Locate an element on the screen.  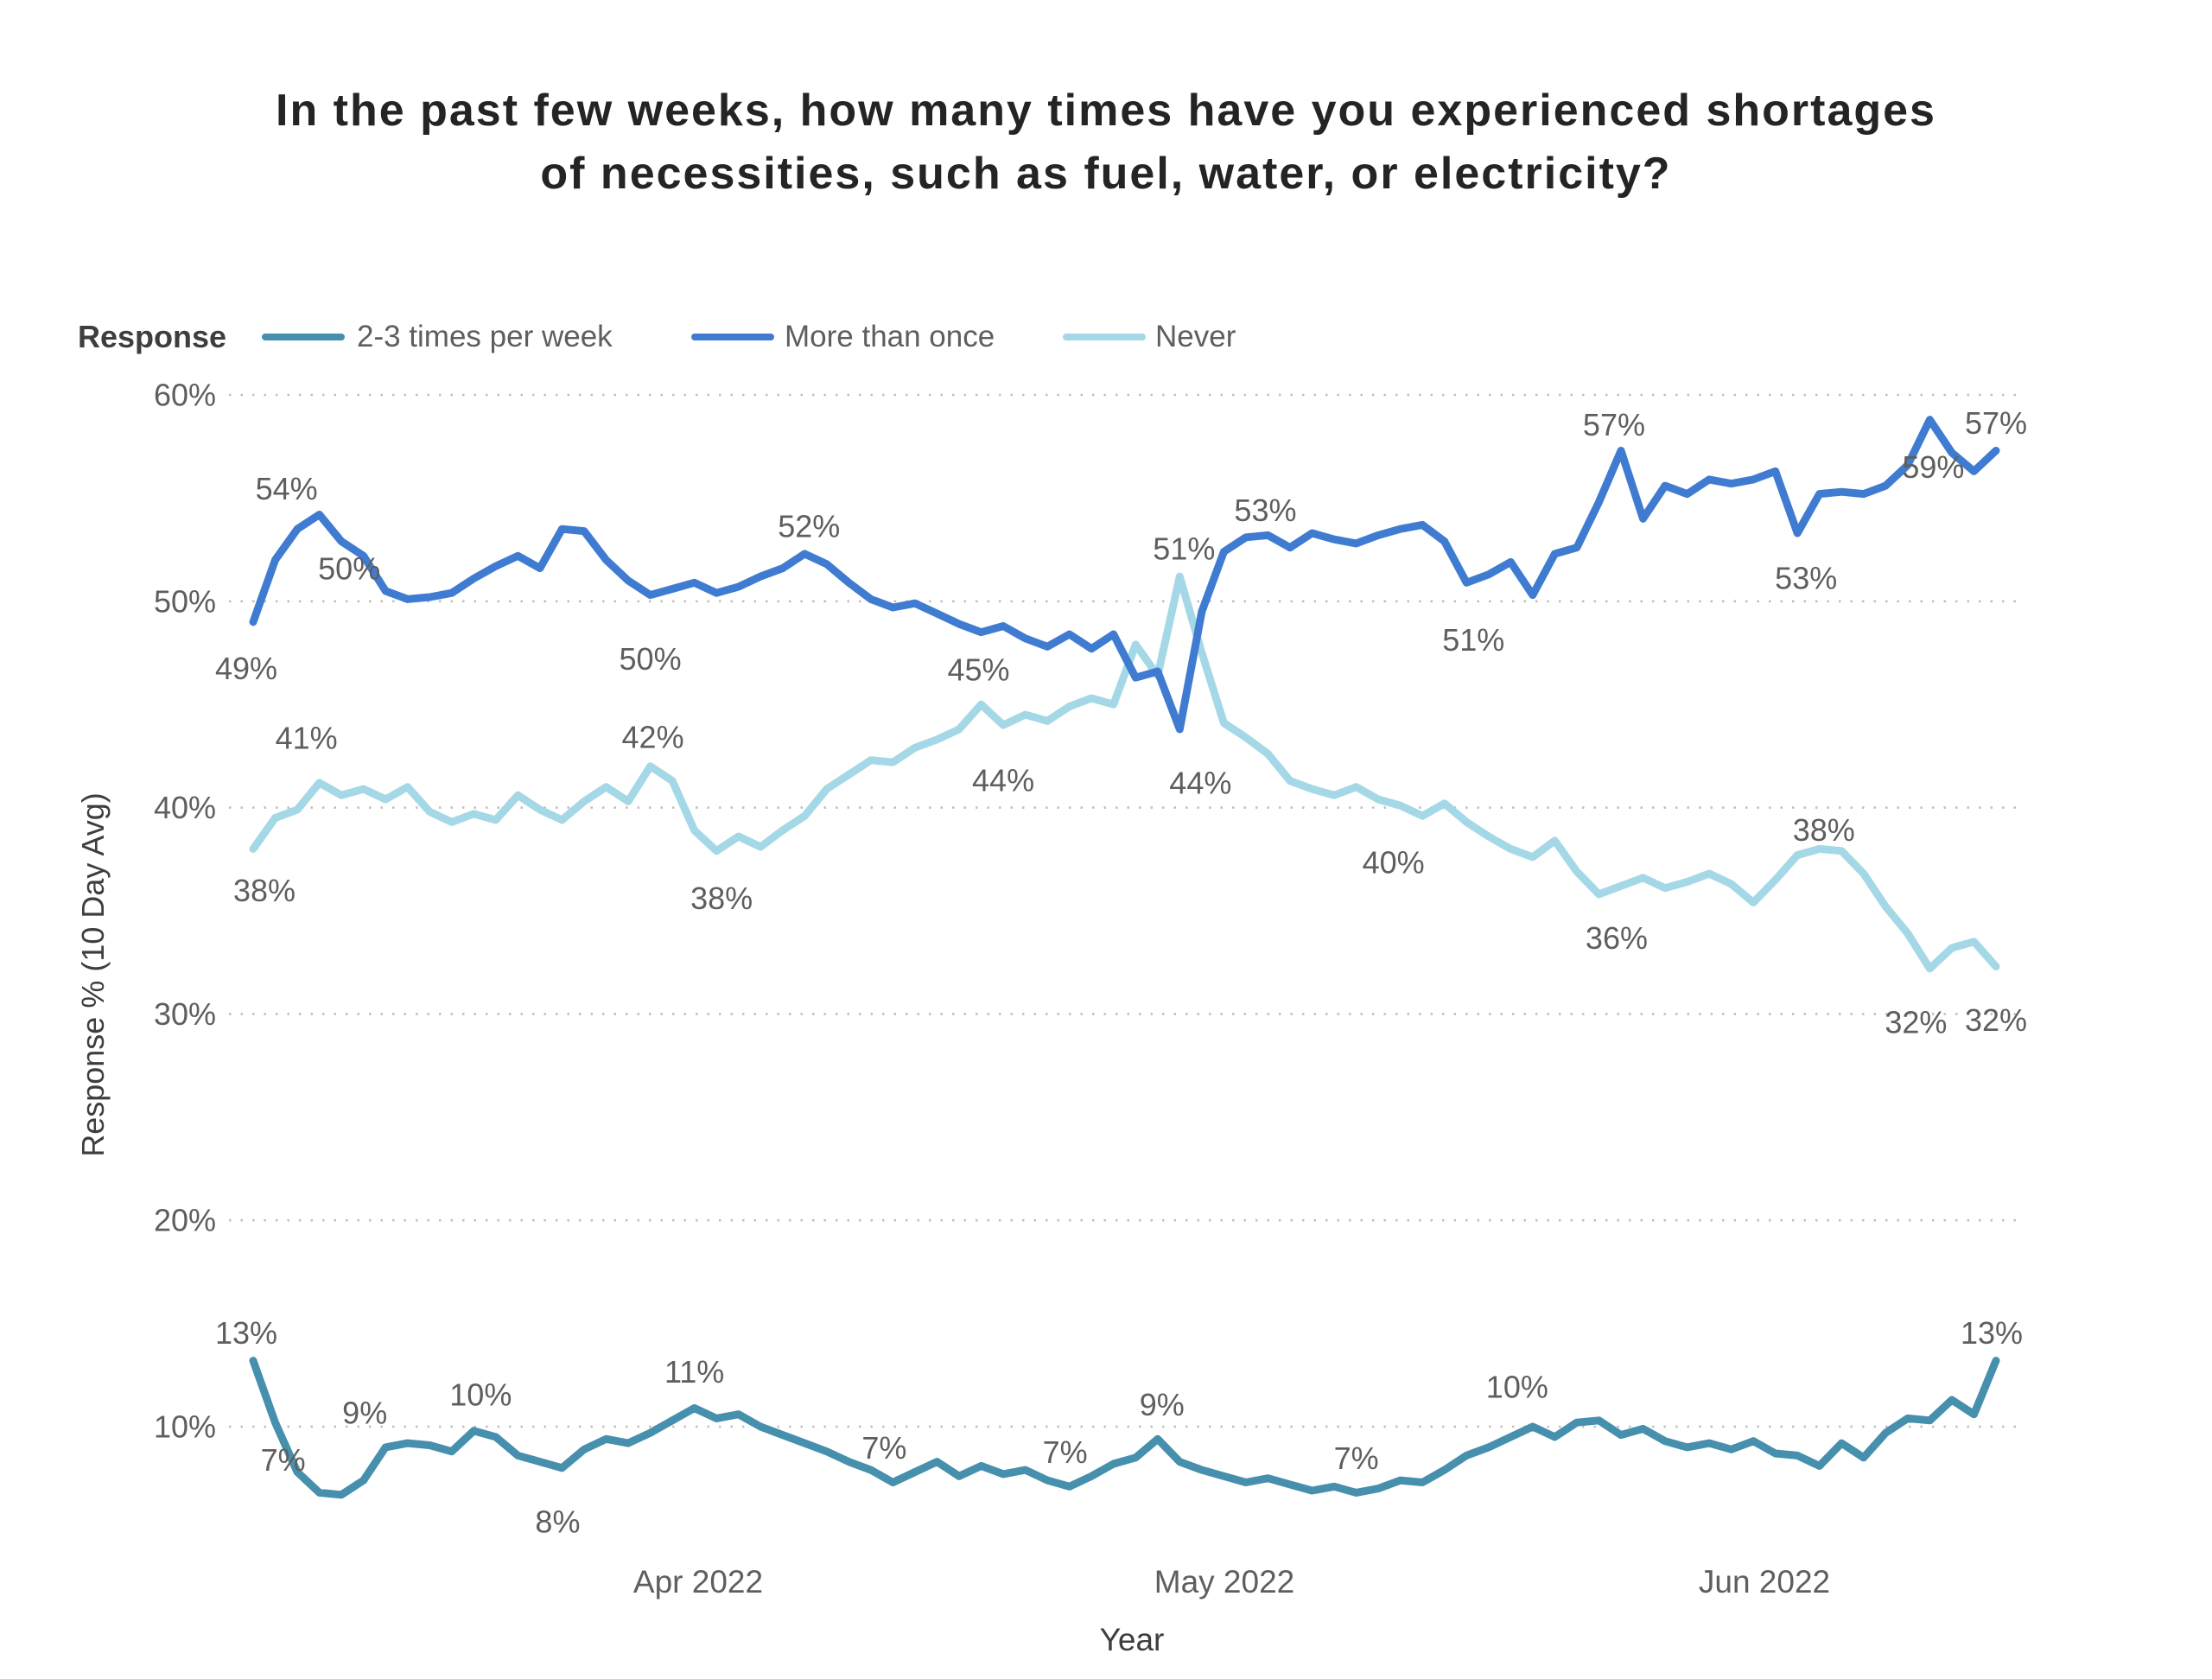
data-label-never-0: 38% is located at coordinates (264, 890).